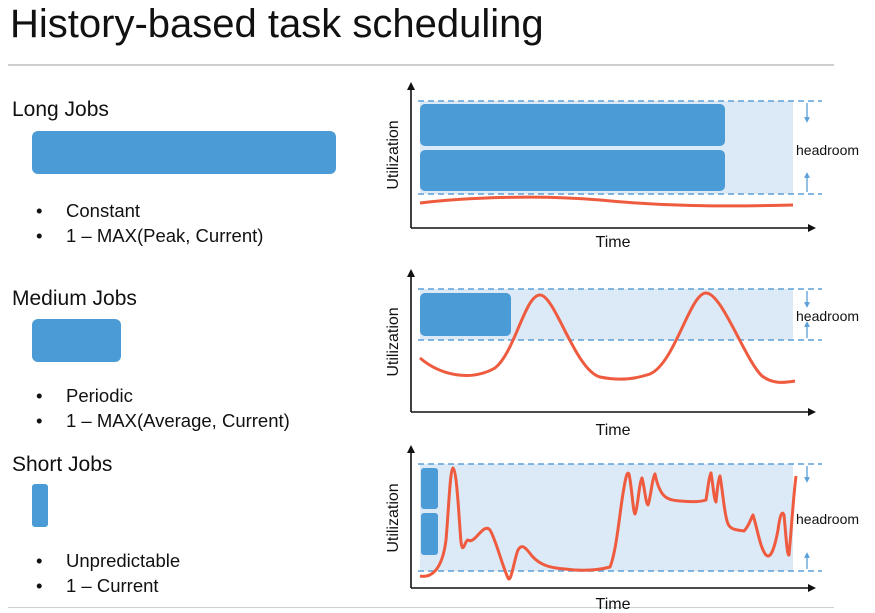  I want to click on long-jobs-diagram: headroom Utilization Time, so click(622, 166).